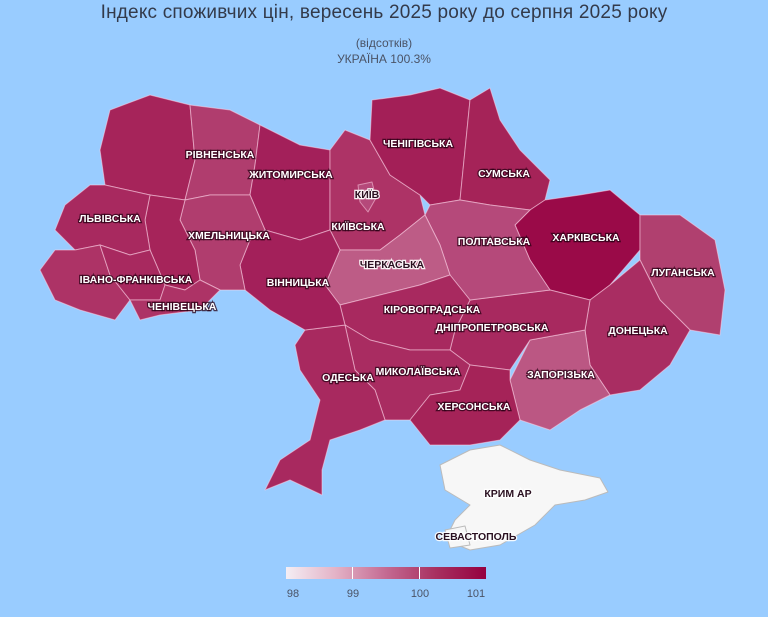 The height and width of the screenshot is (617, 768). What do you see at coordinates (638, 331) in the screenshot?
I see `region-label-donetsk: ДОНЕЦЬКА` at bounding box center [638, 331].